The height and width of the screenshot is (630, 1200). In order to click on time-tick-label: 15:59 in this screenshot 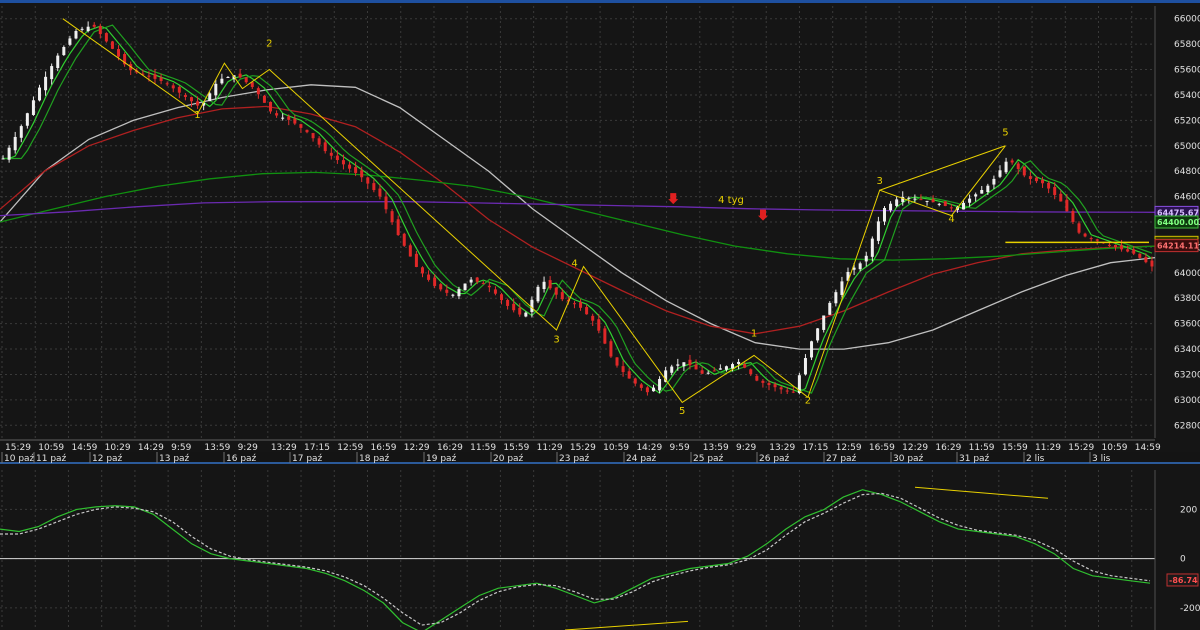, I will do `click(1015, 448)`.